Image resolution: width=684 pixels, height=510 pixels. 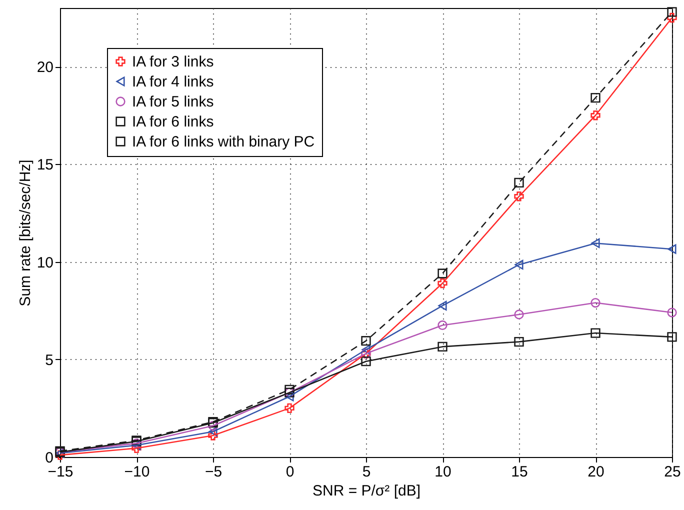 I want to click on y-tick-label: 20, so click(x=45, y=67).